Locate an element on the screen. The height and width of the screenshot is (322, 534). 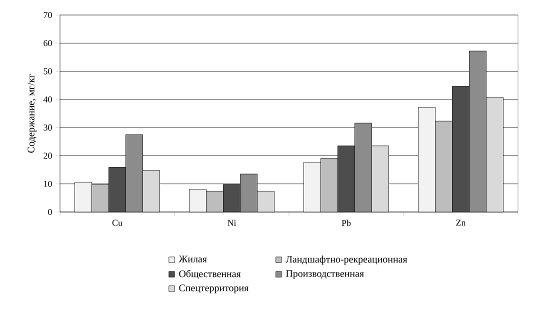
legend-label: Ландшафтно-рекреационная is located at coordinates (347, 260).